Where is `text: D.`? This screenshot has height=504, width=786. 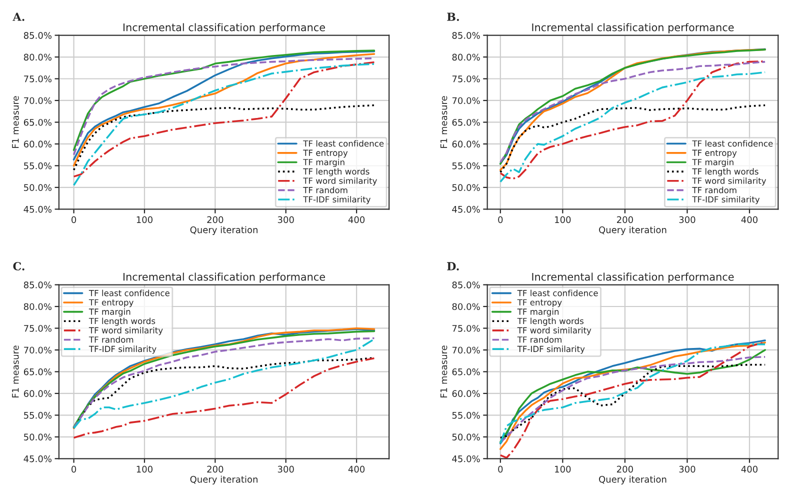 text: D. is located at coordinates (453, 266).